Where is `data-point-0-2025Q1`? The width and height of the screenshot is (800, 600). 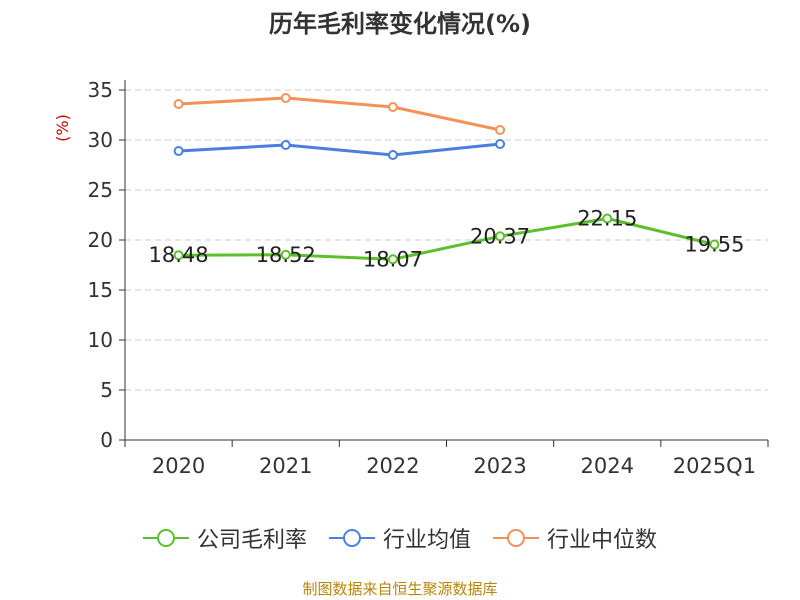 data-point-0-2025Q1 is located at coordinates (714, 244).